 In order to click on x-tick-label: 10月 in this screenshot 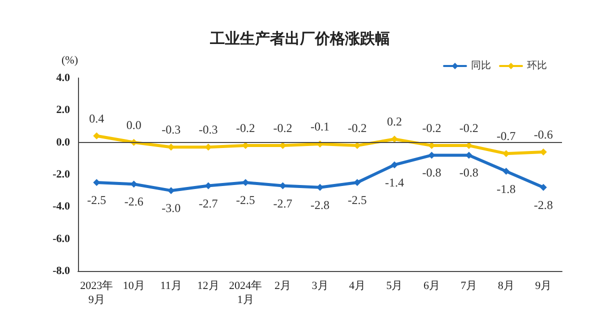, I will do `click(133, 286)`.